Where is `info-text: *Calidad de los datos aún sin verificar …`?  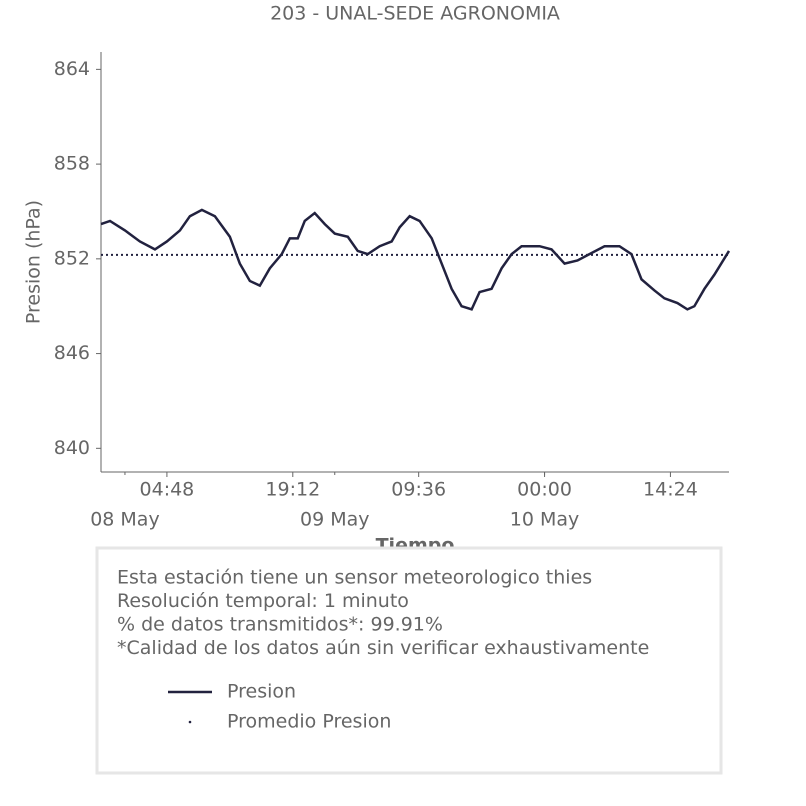 info-text: *Calidad de los datos aún sin verificar … is located at coordinates (383, 648).